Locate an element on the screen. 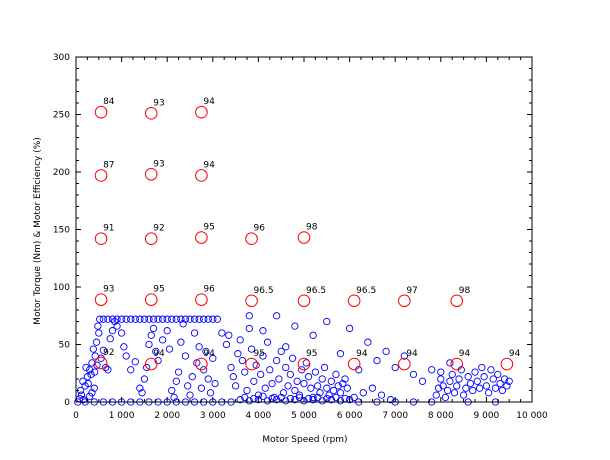 The width and height of the screenshot is (610, 460). efficiency-label: 98 is located at coordinates (312, 228).